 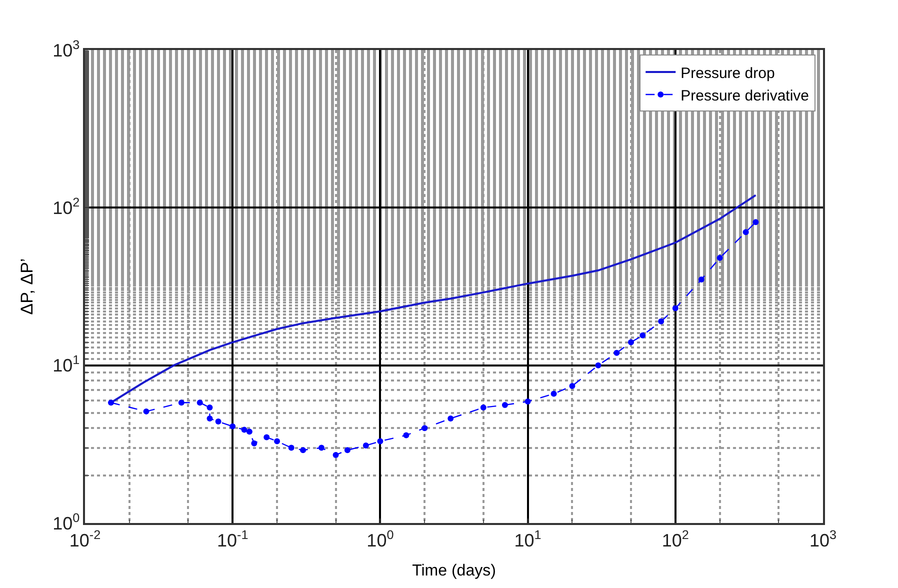 I want to click on legend-label: Pressure derivative, so click(x=745, y=95).